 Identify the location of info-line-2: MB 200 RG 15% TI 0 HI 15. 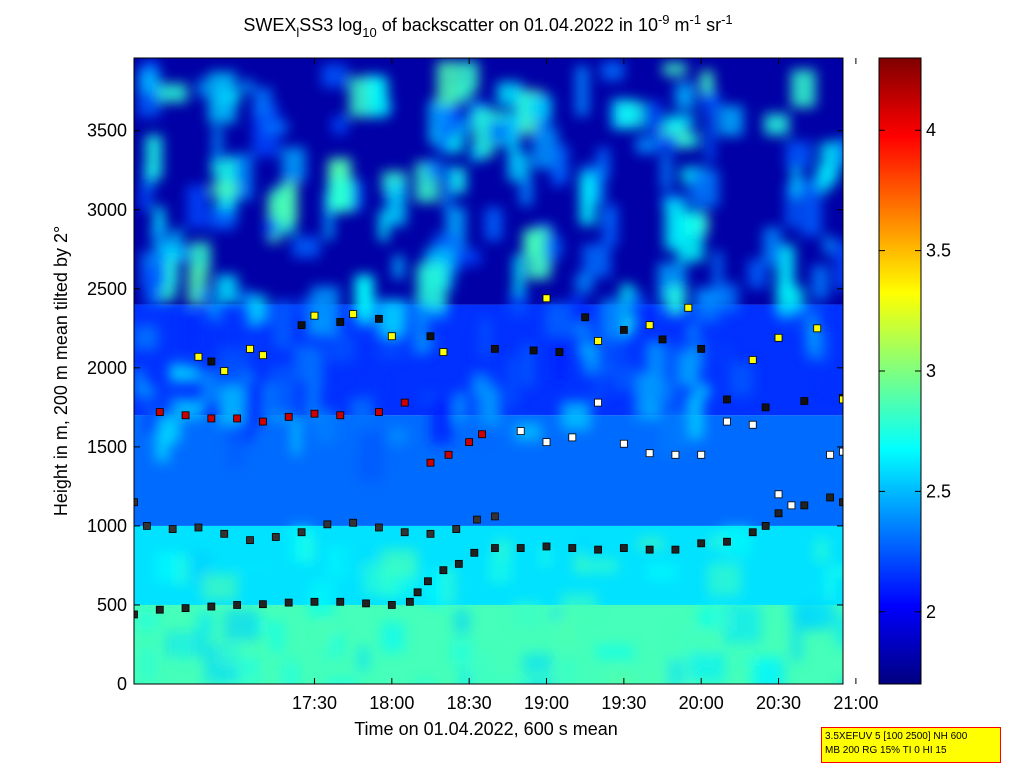
(886, 750).